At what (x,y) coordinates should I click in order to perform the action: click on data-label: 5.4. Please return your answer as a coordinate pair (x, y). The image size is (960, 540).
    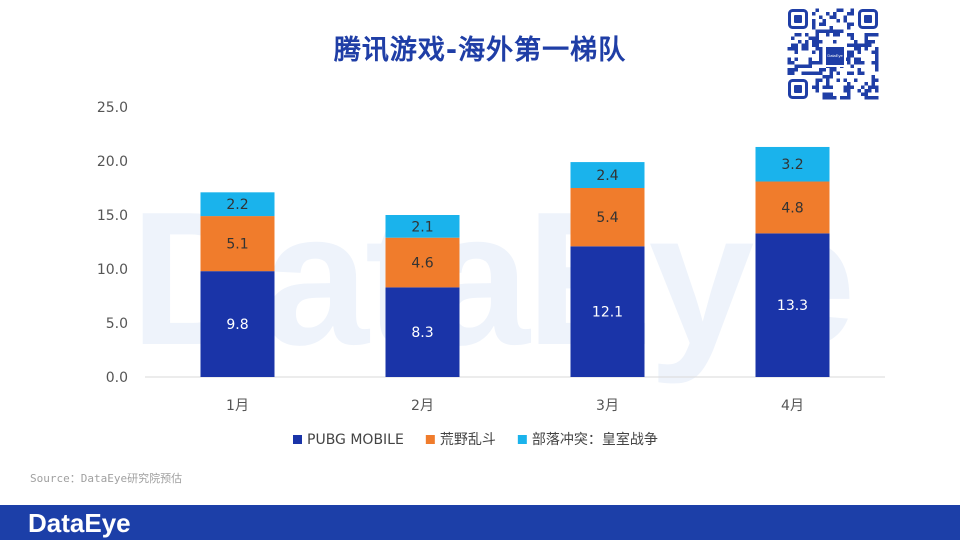
    Looking at the image, I should click on (607, 218).